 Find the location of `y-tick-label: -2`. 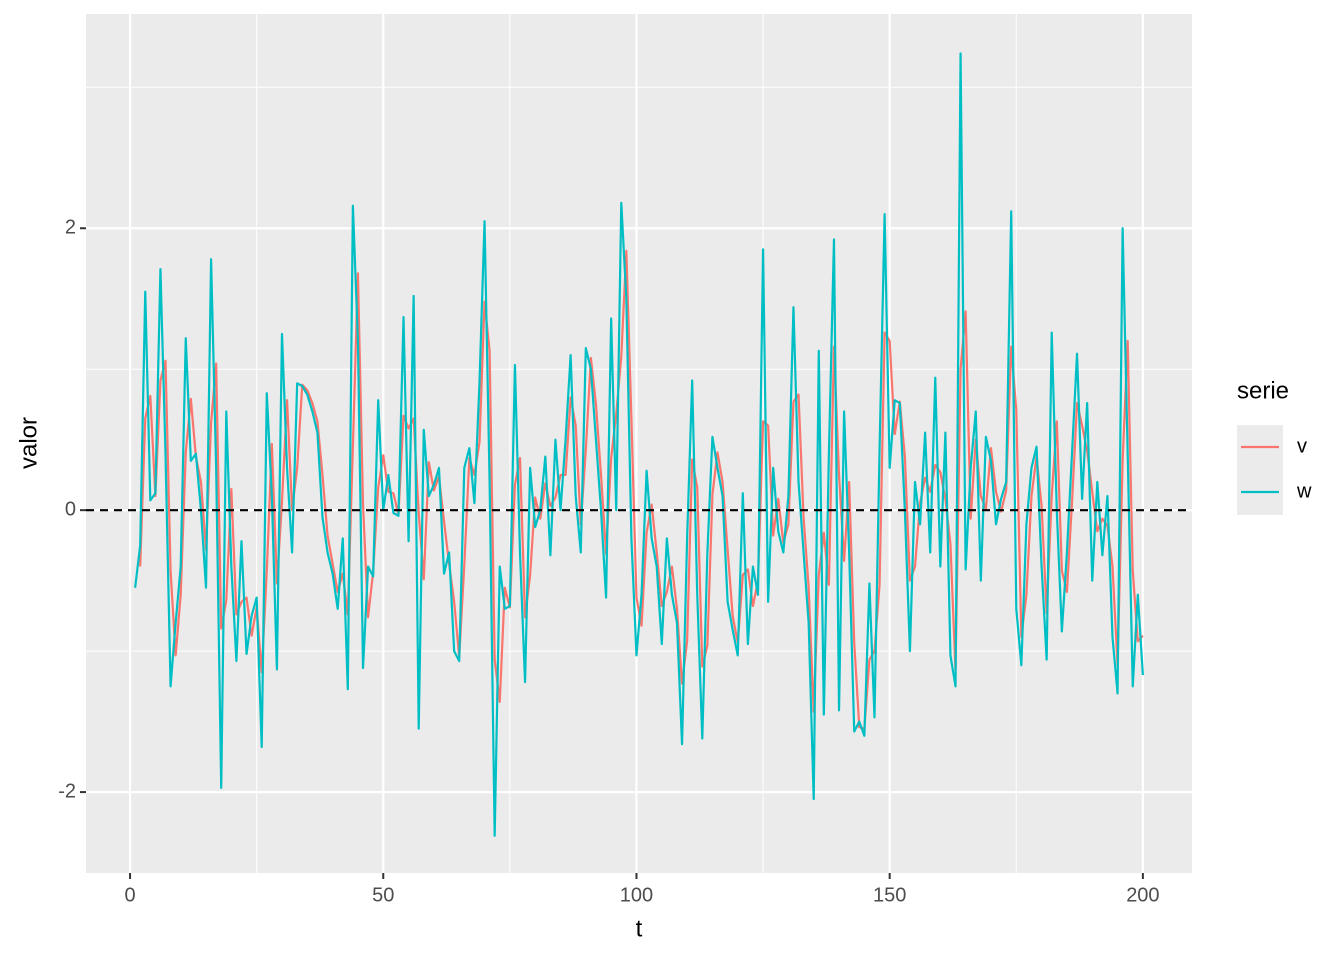

y-tick-label: -2 is located at coordinates (67, 791).